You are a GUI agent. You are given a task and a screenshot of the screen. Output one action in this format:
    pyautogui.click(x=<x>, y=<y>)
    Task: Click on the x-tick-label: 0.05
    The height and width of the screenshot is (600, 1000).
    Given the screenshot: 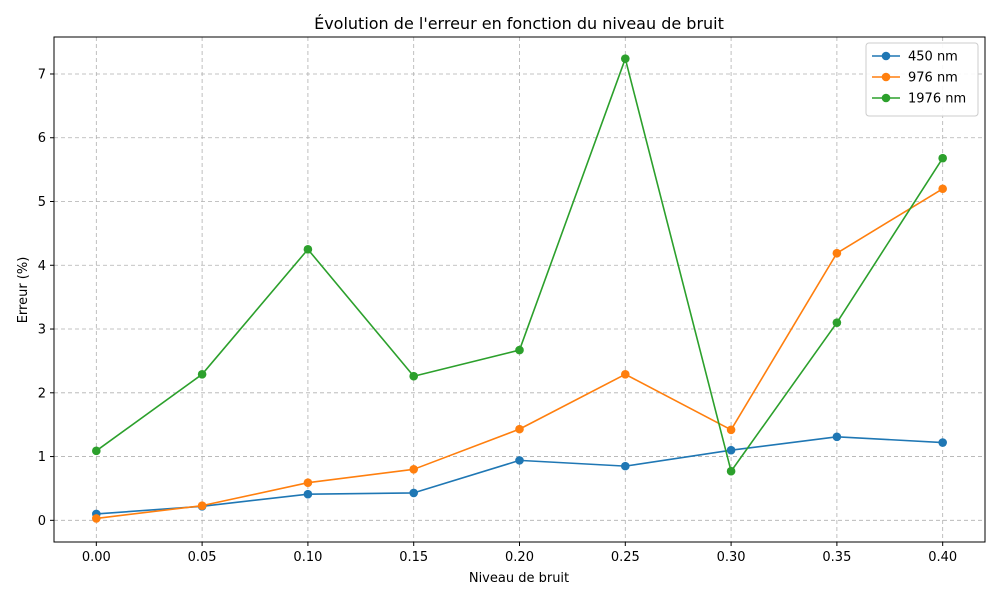 What is the action you would take?
    pyautogui.click(x=202, y=557)
    